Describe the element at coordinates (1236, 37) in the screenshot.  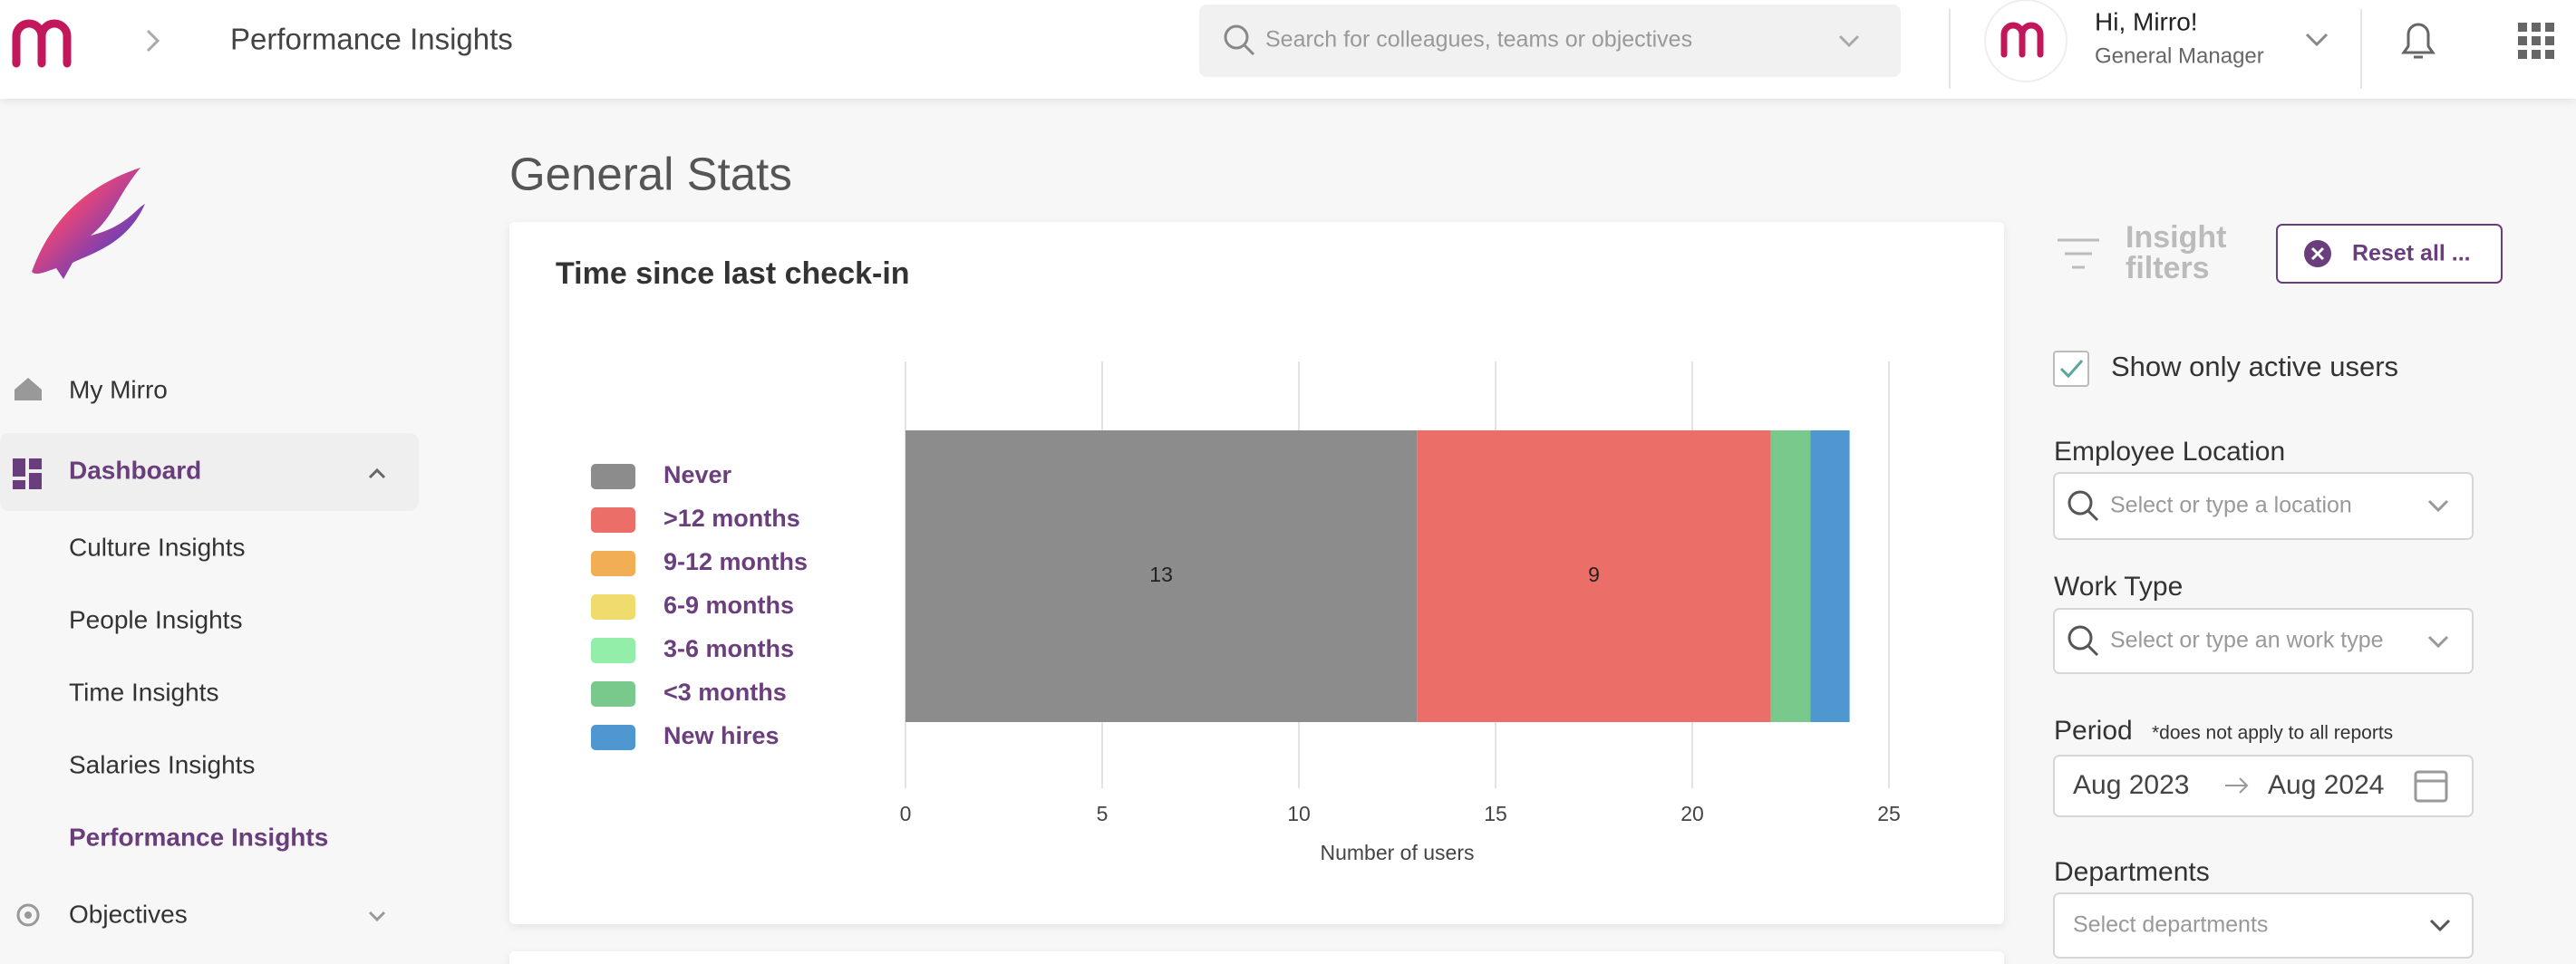
I see `search-icon` at that location.